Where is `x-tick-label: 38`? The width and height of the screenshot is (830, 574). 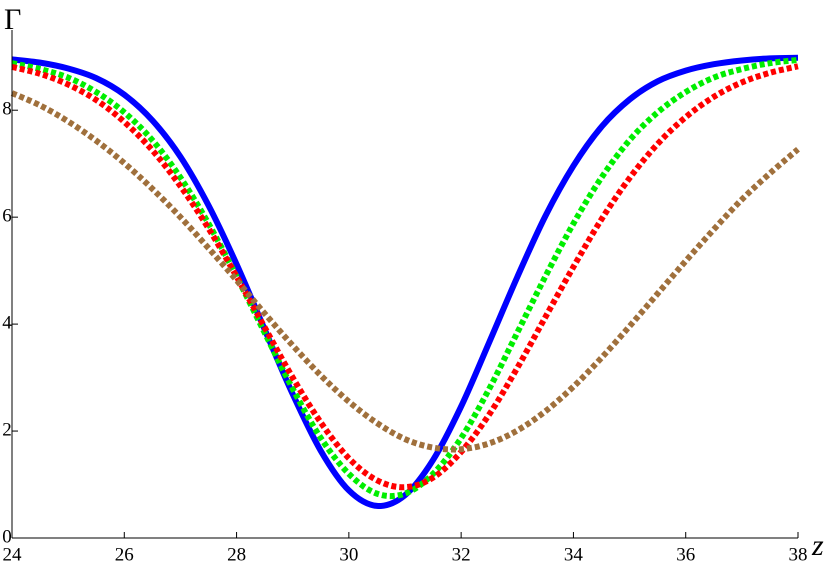
x-tick-label: 38 is located at coordinates (798, 554).